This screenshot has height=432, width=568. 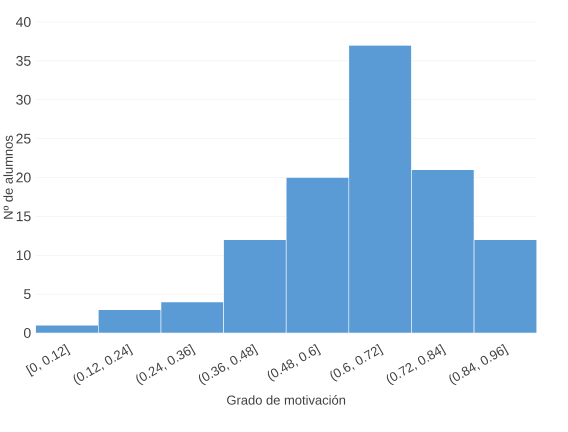 What do you see at coordinates (27, 333) in the screenshot?
I see `y-tick-label: 0` at bounding box center [27, 333].